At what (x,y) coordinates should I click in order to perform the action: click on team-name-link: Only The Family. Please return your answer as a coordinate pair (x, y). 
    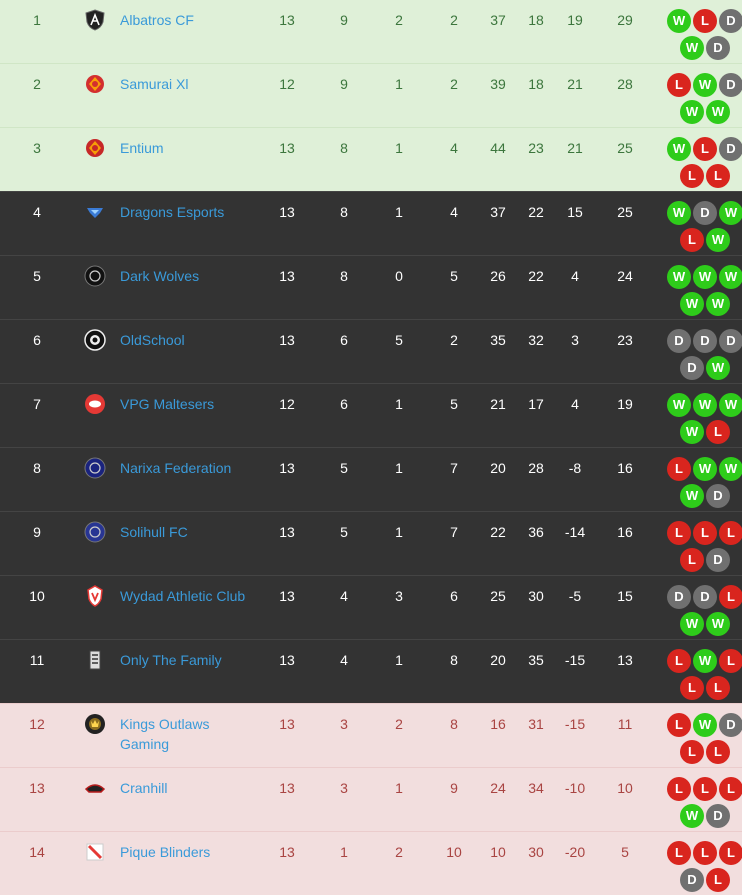
    Looking at the image, I should click on (171, 660).